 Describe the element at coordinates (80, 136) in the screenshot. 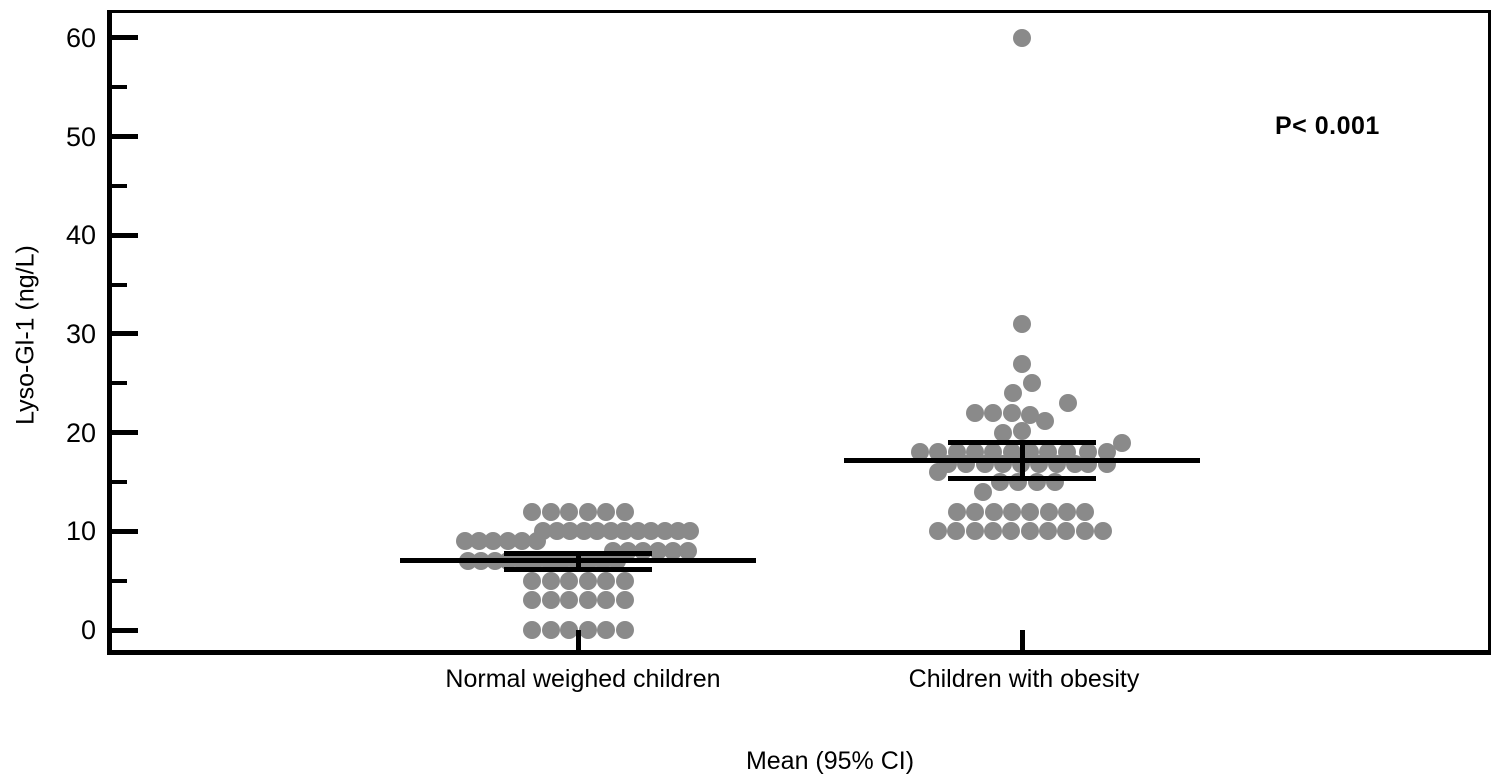

I see `y-tick-label: 50` at that location.